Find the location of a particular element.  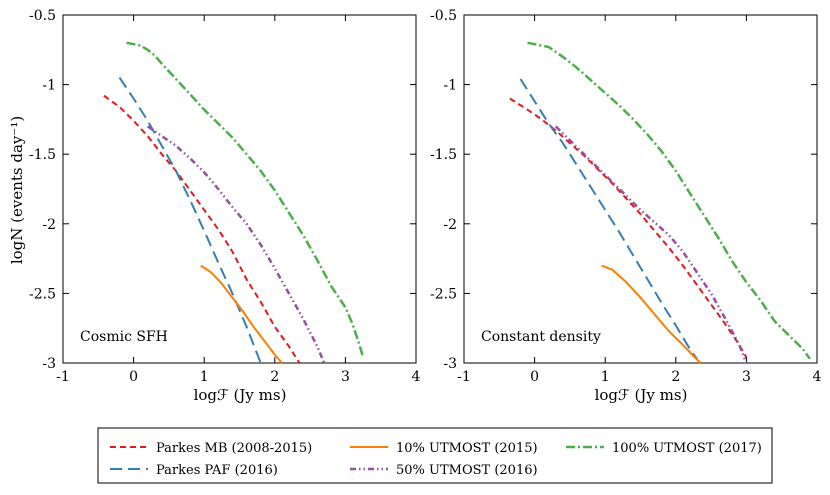

legend-entry-utmost-10: 10% UTMOST (2015) is located at coordinates (444, 448).